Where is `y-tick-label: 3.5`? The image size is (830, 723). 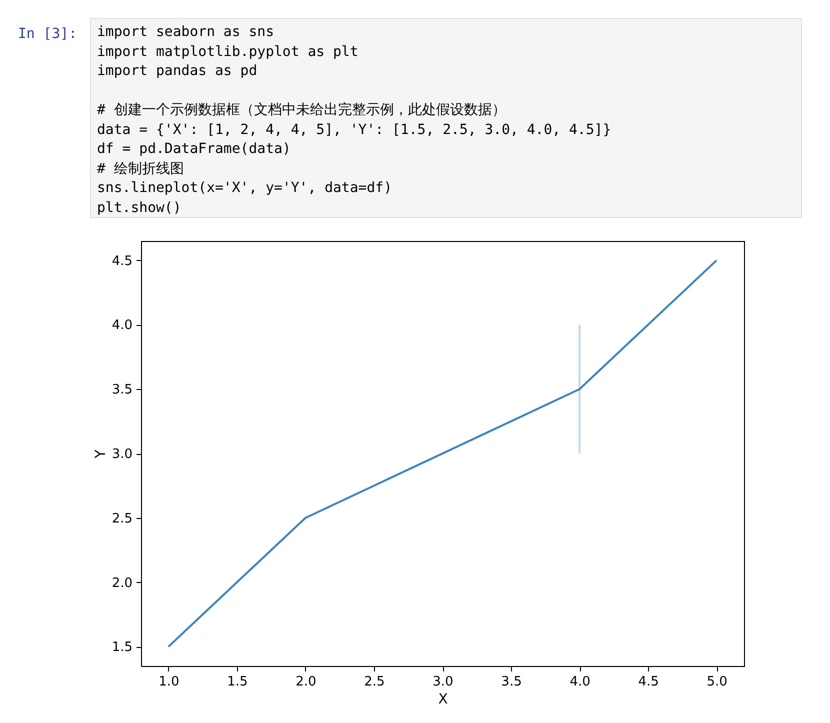 y-tick-label: 3.5 is located at coordinates (122, 390).